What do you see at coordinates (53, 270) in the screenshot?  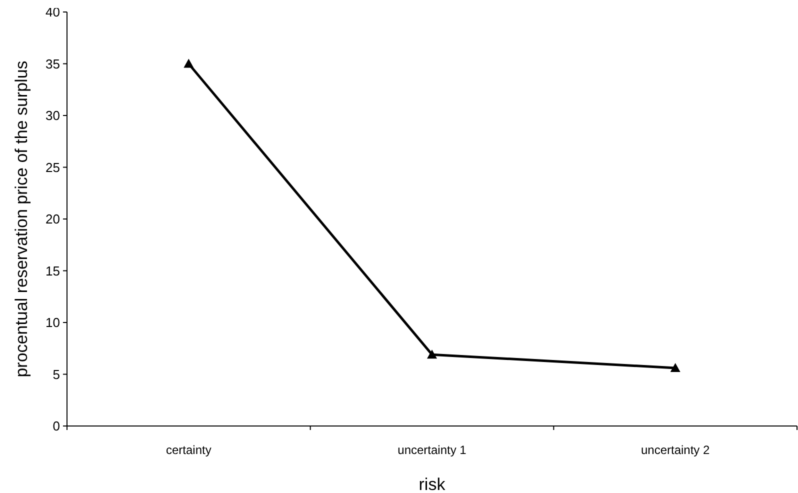 I see `y-tick-label: 15` at bounding box center [53, 270].